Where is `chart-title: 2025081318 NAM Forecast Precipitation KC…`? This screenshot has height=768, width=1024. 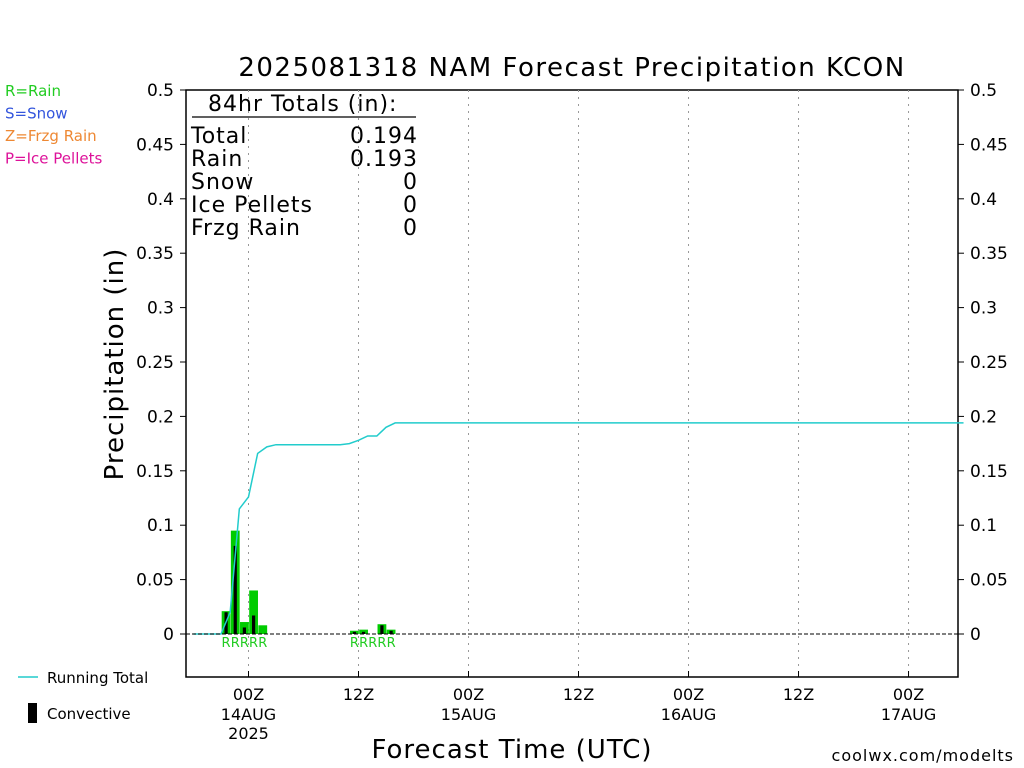 chart-title: 2025081318 NAM Forecast Precipitation KC… is located at coordinates (571, 68).